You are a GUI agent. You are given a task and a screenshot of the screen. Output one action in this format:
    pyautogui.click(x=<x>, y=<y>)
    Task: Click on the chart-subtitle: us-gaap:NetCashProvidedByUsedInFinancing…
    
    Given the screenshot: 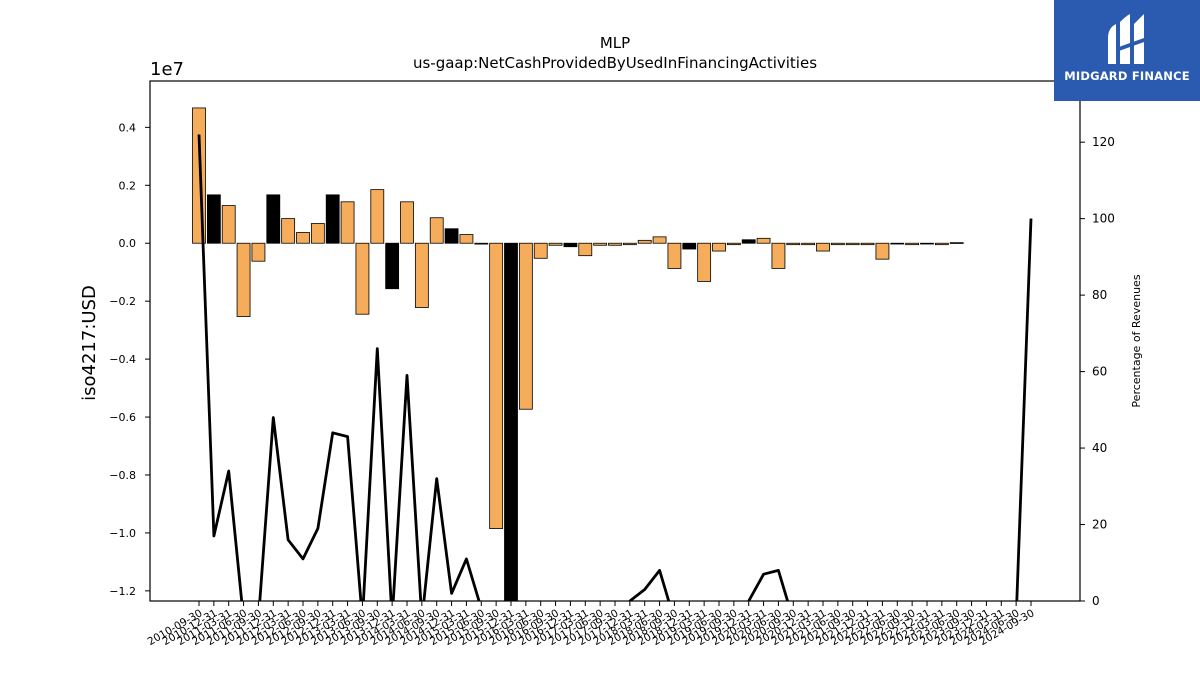 What is the action you would take?
    pyautogui.click(x=615, y=63)
    